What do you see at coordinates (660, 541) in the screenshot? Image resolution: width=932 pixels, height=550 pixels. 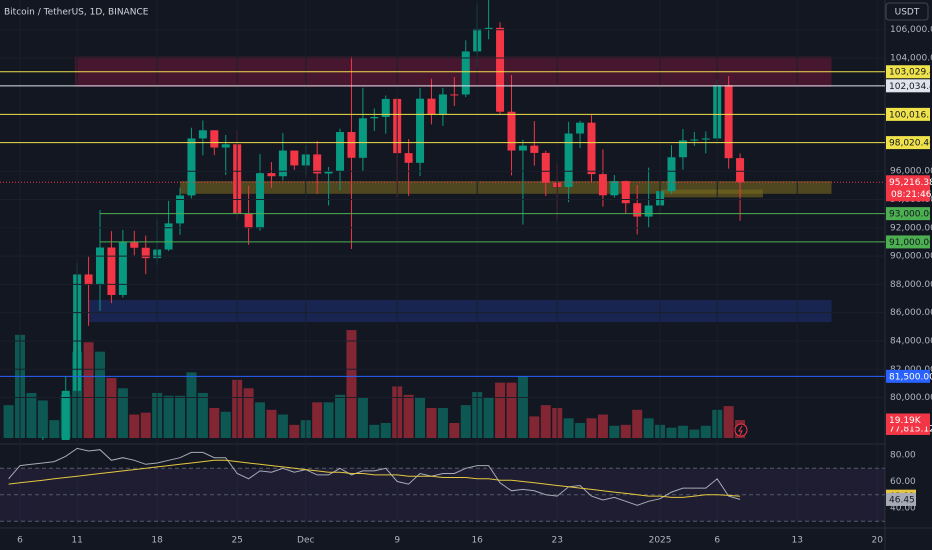 I see `x-tick-label: 2025` at bounding box center [660, 541].